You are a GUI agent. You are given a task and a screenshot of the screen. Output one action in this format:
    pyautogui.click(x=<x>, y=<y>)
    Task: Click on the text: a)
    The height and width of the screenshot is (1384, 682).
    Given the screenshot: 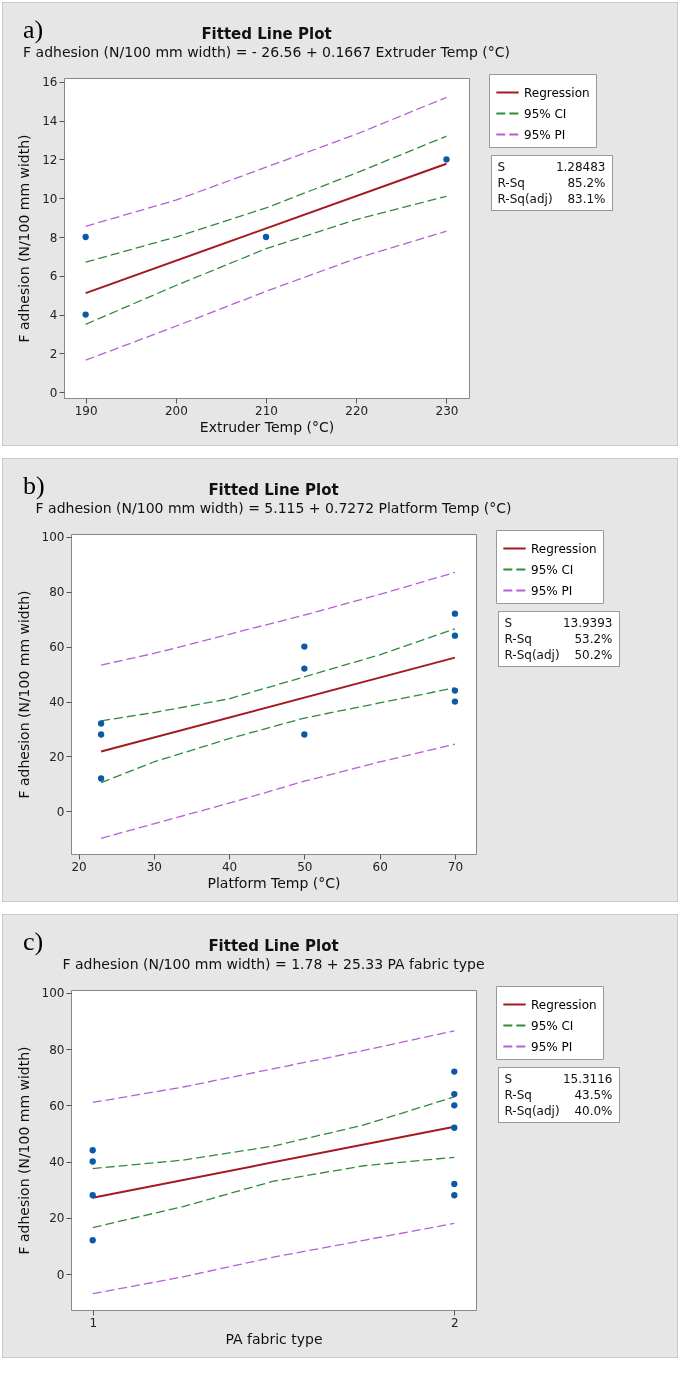 What is the action you would take?
    pyautogui.click(x=33, y=30)
    